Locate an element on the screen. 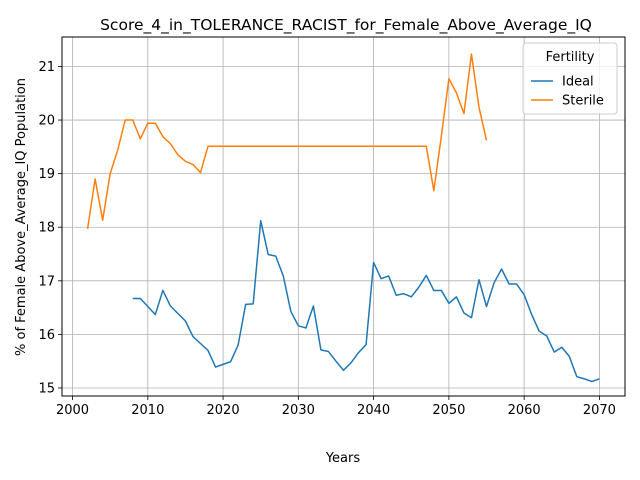  x-tick-label: 2060 is located at coordinates (524, 410).